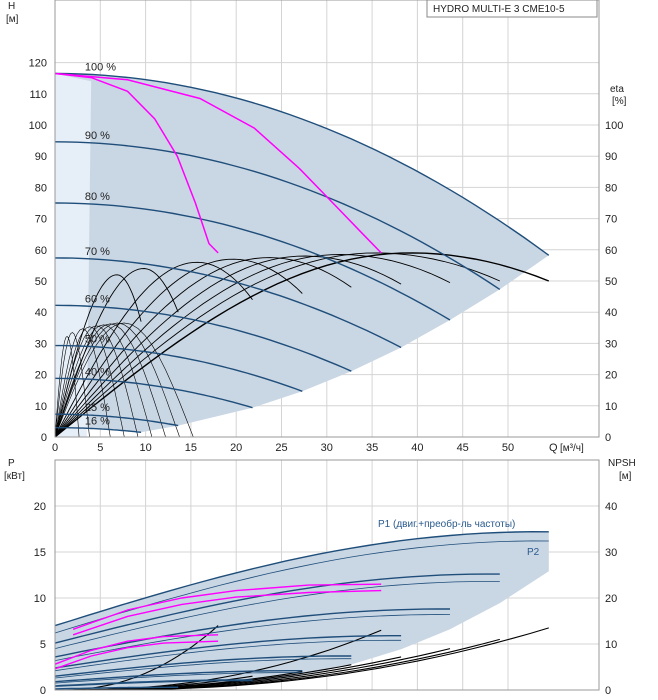 This screenshot has height=700, width=658. Describe the element at coordinates (41, 251) in the screenshot. I see `qh-y-tick-label: 60` at that location.